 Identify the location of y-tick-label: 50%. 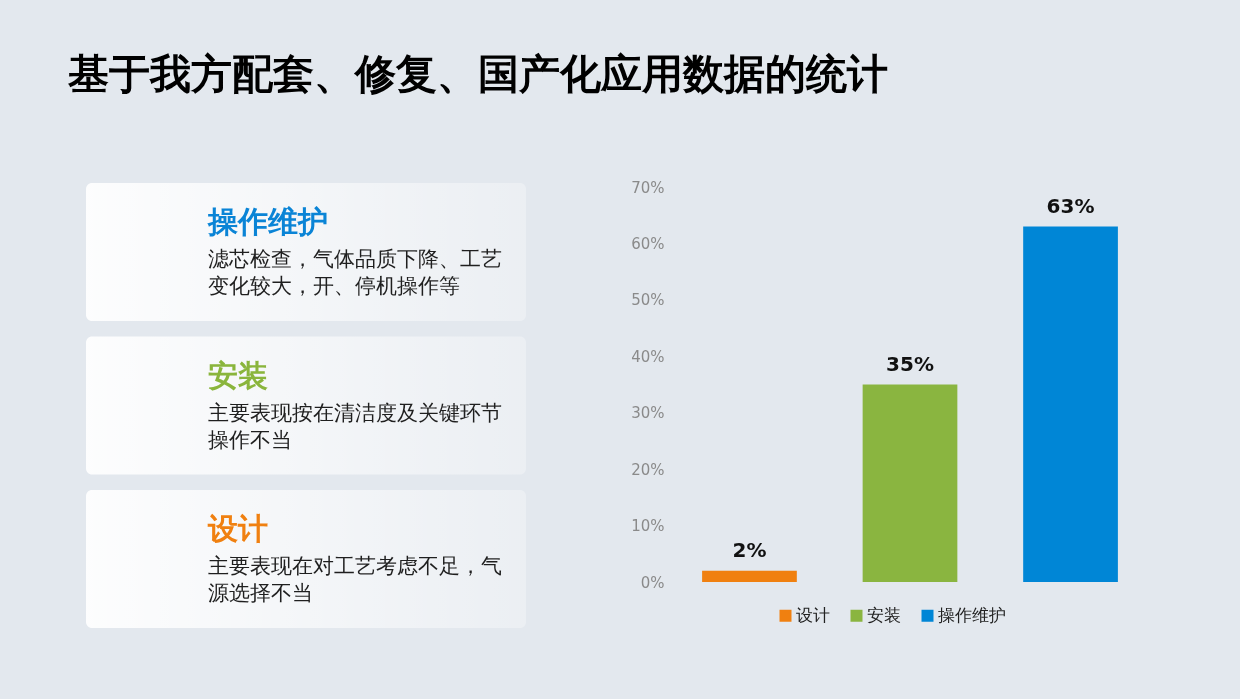
(648, 300).